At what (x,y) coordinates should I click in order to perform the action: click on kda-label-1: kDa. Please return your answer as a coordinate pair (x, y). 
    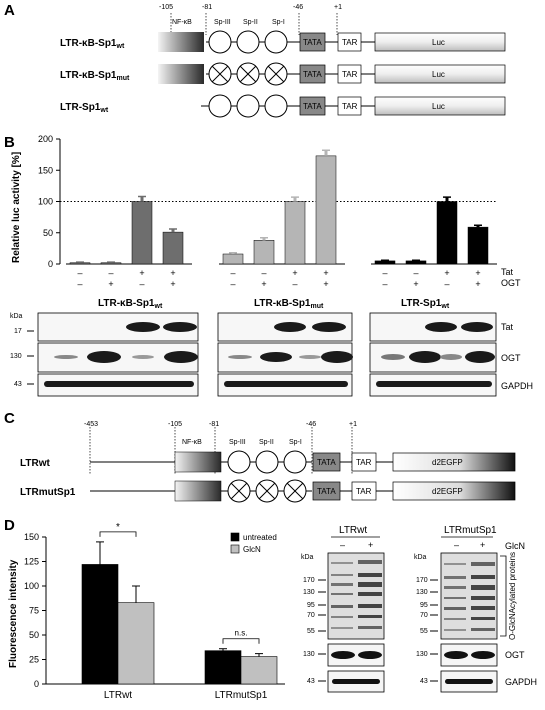
    Looking at the image, I should click on (307, 557).